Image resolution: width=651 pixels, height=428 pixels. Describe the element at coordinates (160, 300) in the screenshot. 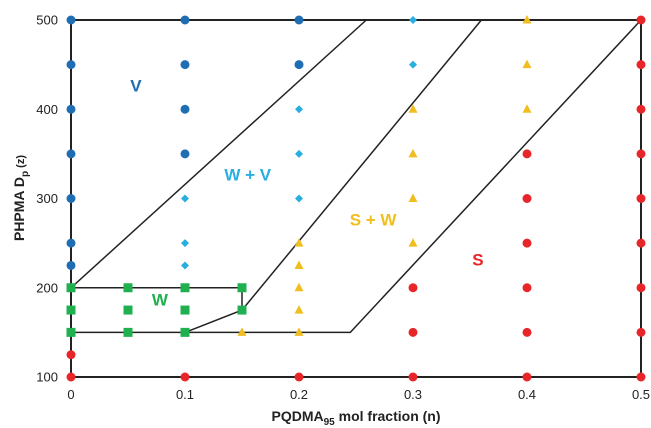

I see `region-label: W` at that location.